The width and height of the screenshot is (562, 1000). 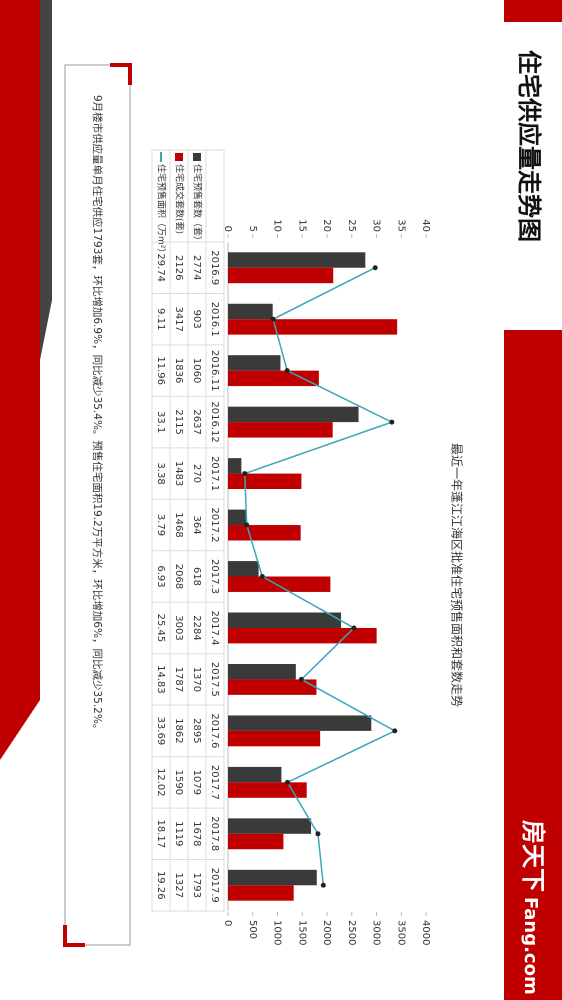 I want to click on table-cell: 3417, so click(x=178, y=318).